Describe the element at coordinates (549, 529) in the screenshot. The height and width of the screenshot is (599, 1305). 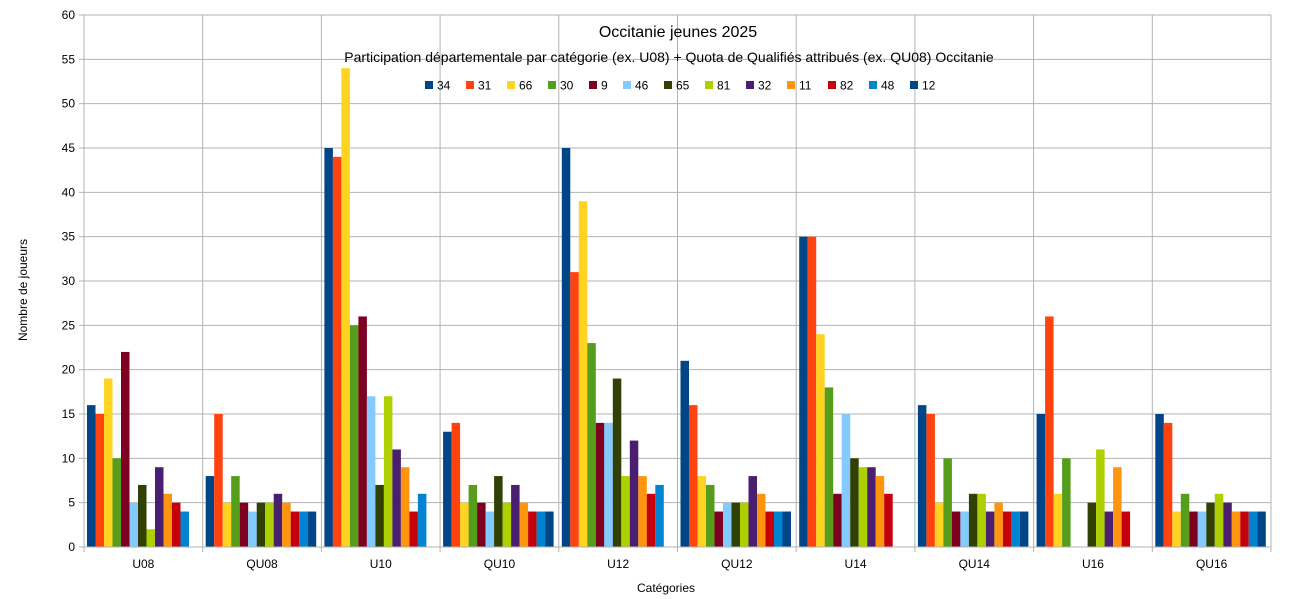
I see `bar-12-QU10` at that location.